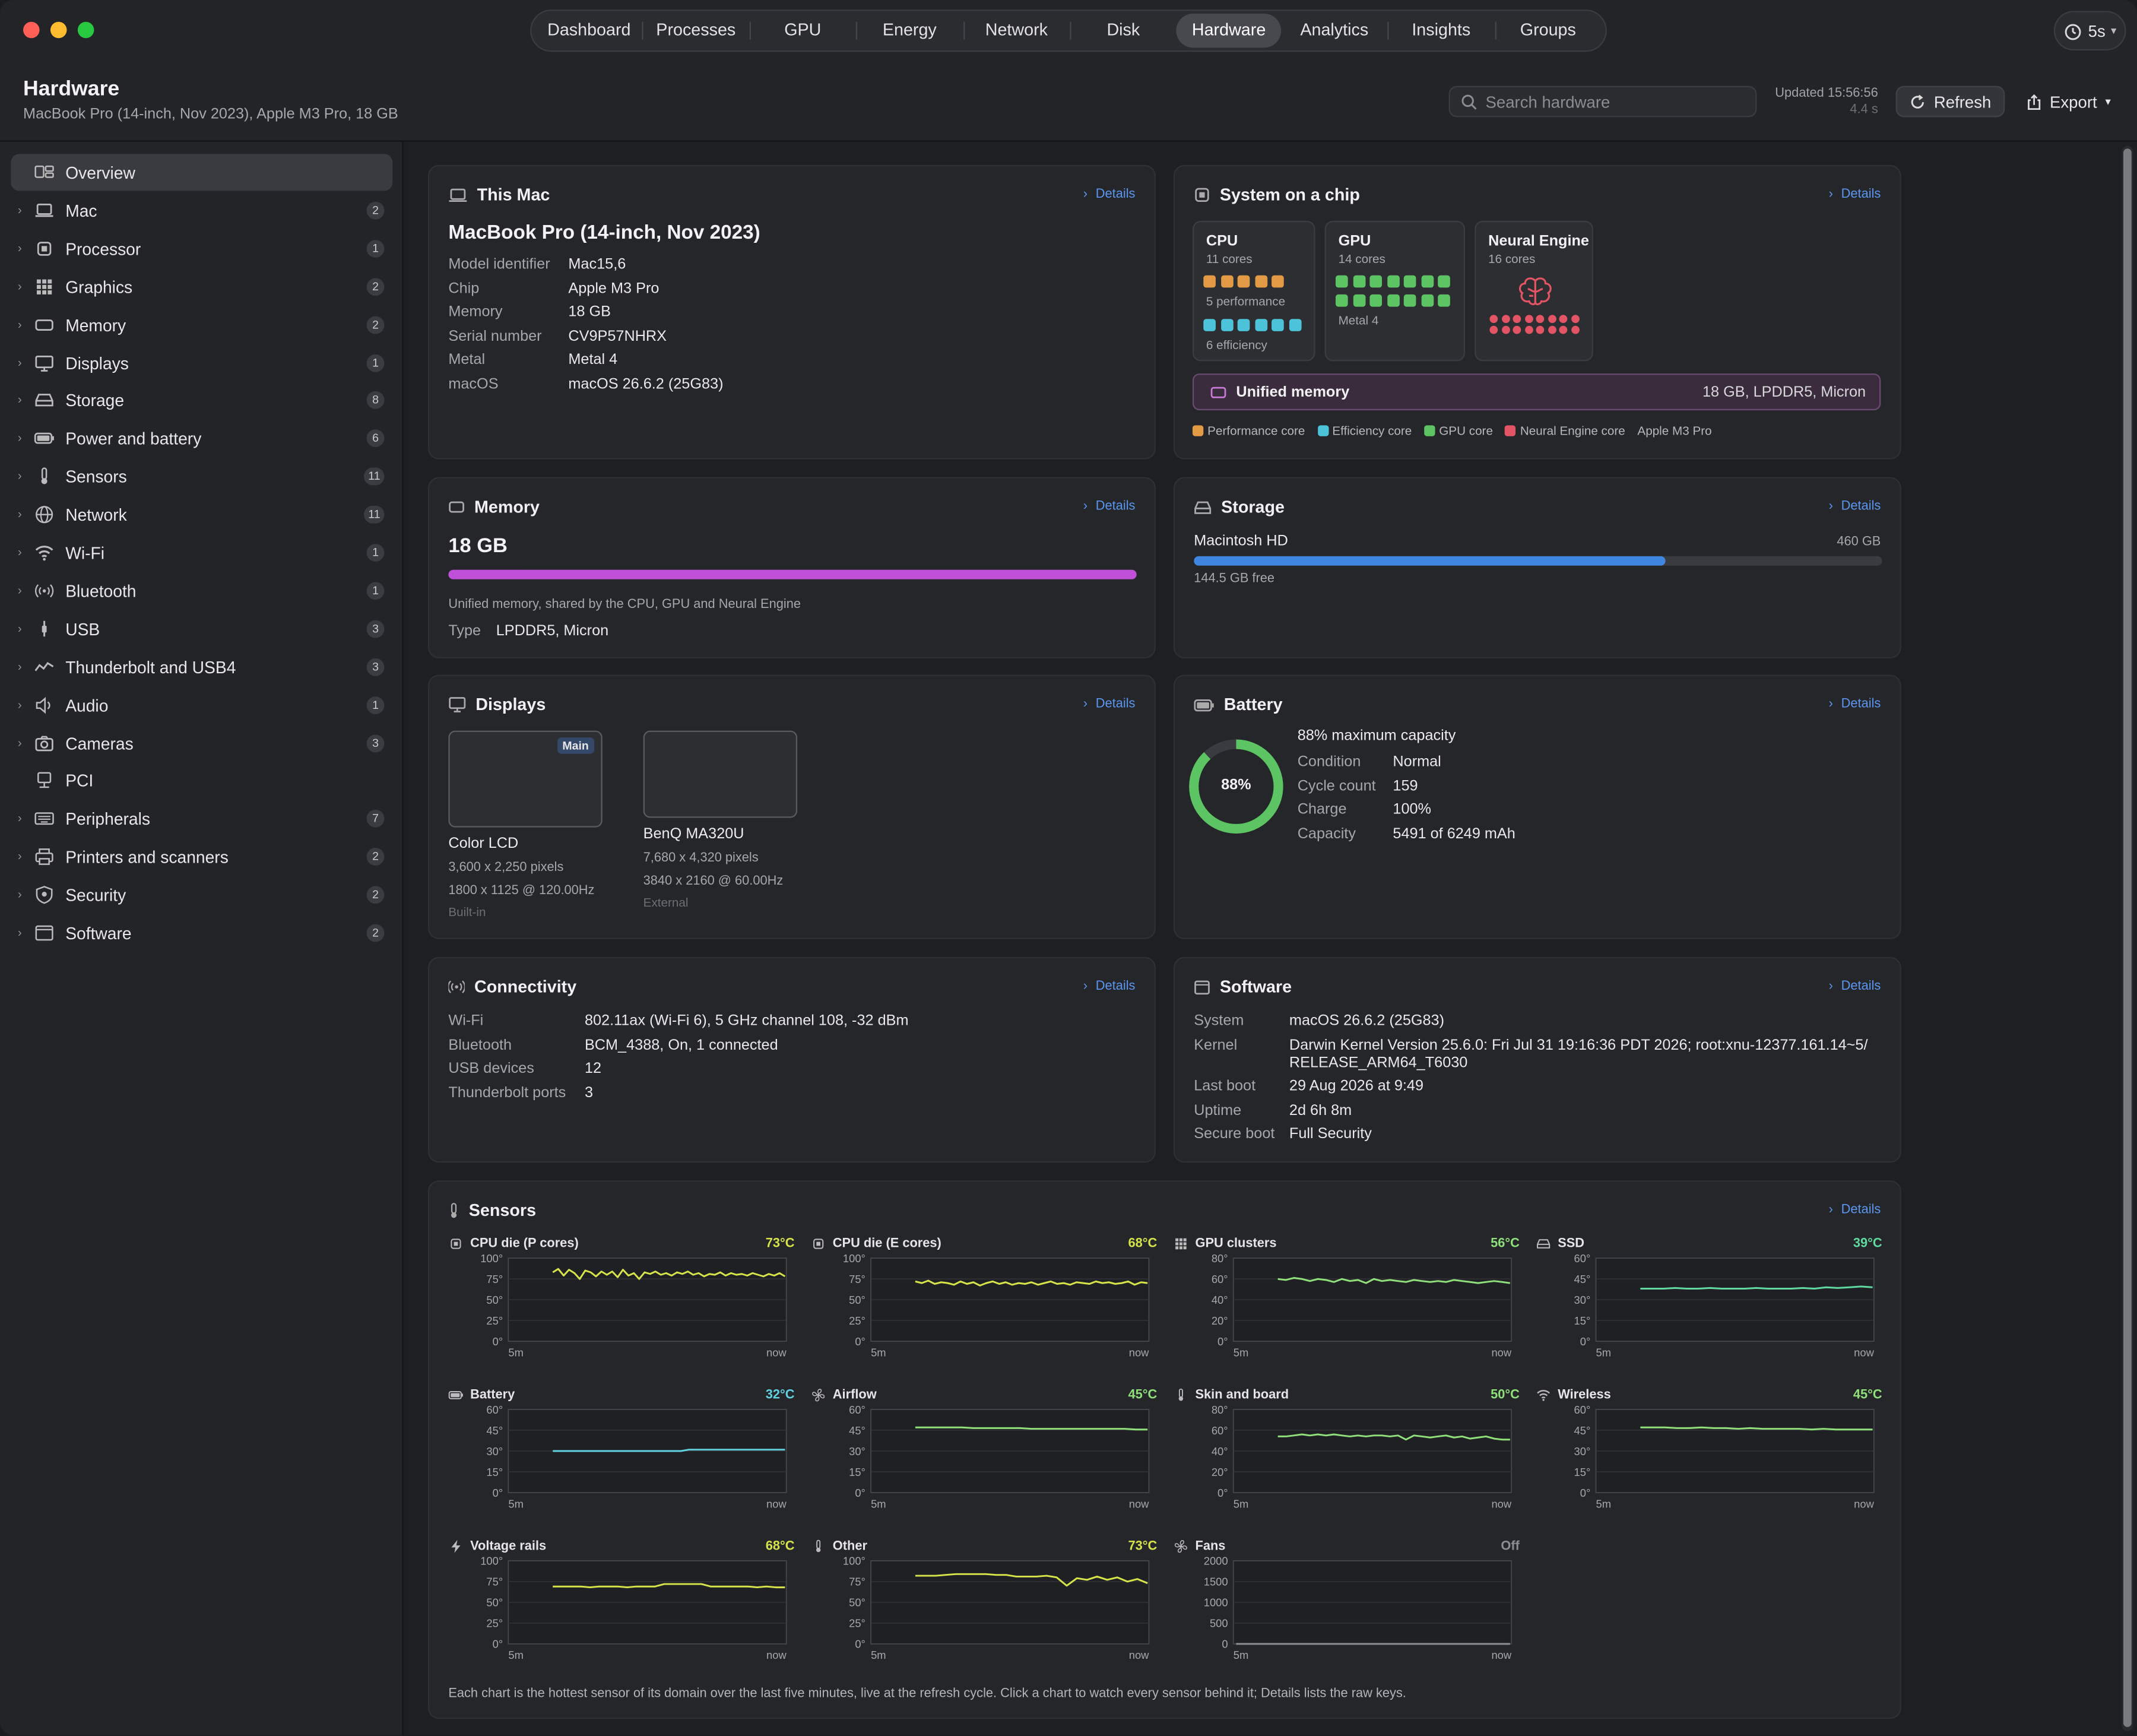  I want to click on tab-processes: Processes, so click(695, 30).